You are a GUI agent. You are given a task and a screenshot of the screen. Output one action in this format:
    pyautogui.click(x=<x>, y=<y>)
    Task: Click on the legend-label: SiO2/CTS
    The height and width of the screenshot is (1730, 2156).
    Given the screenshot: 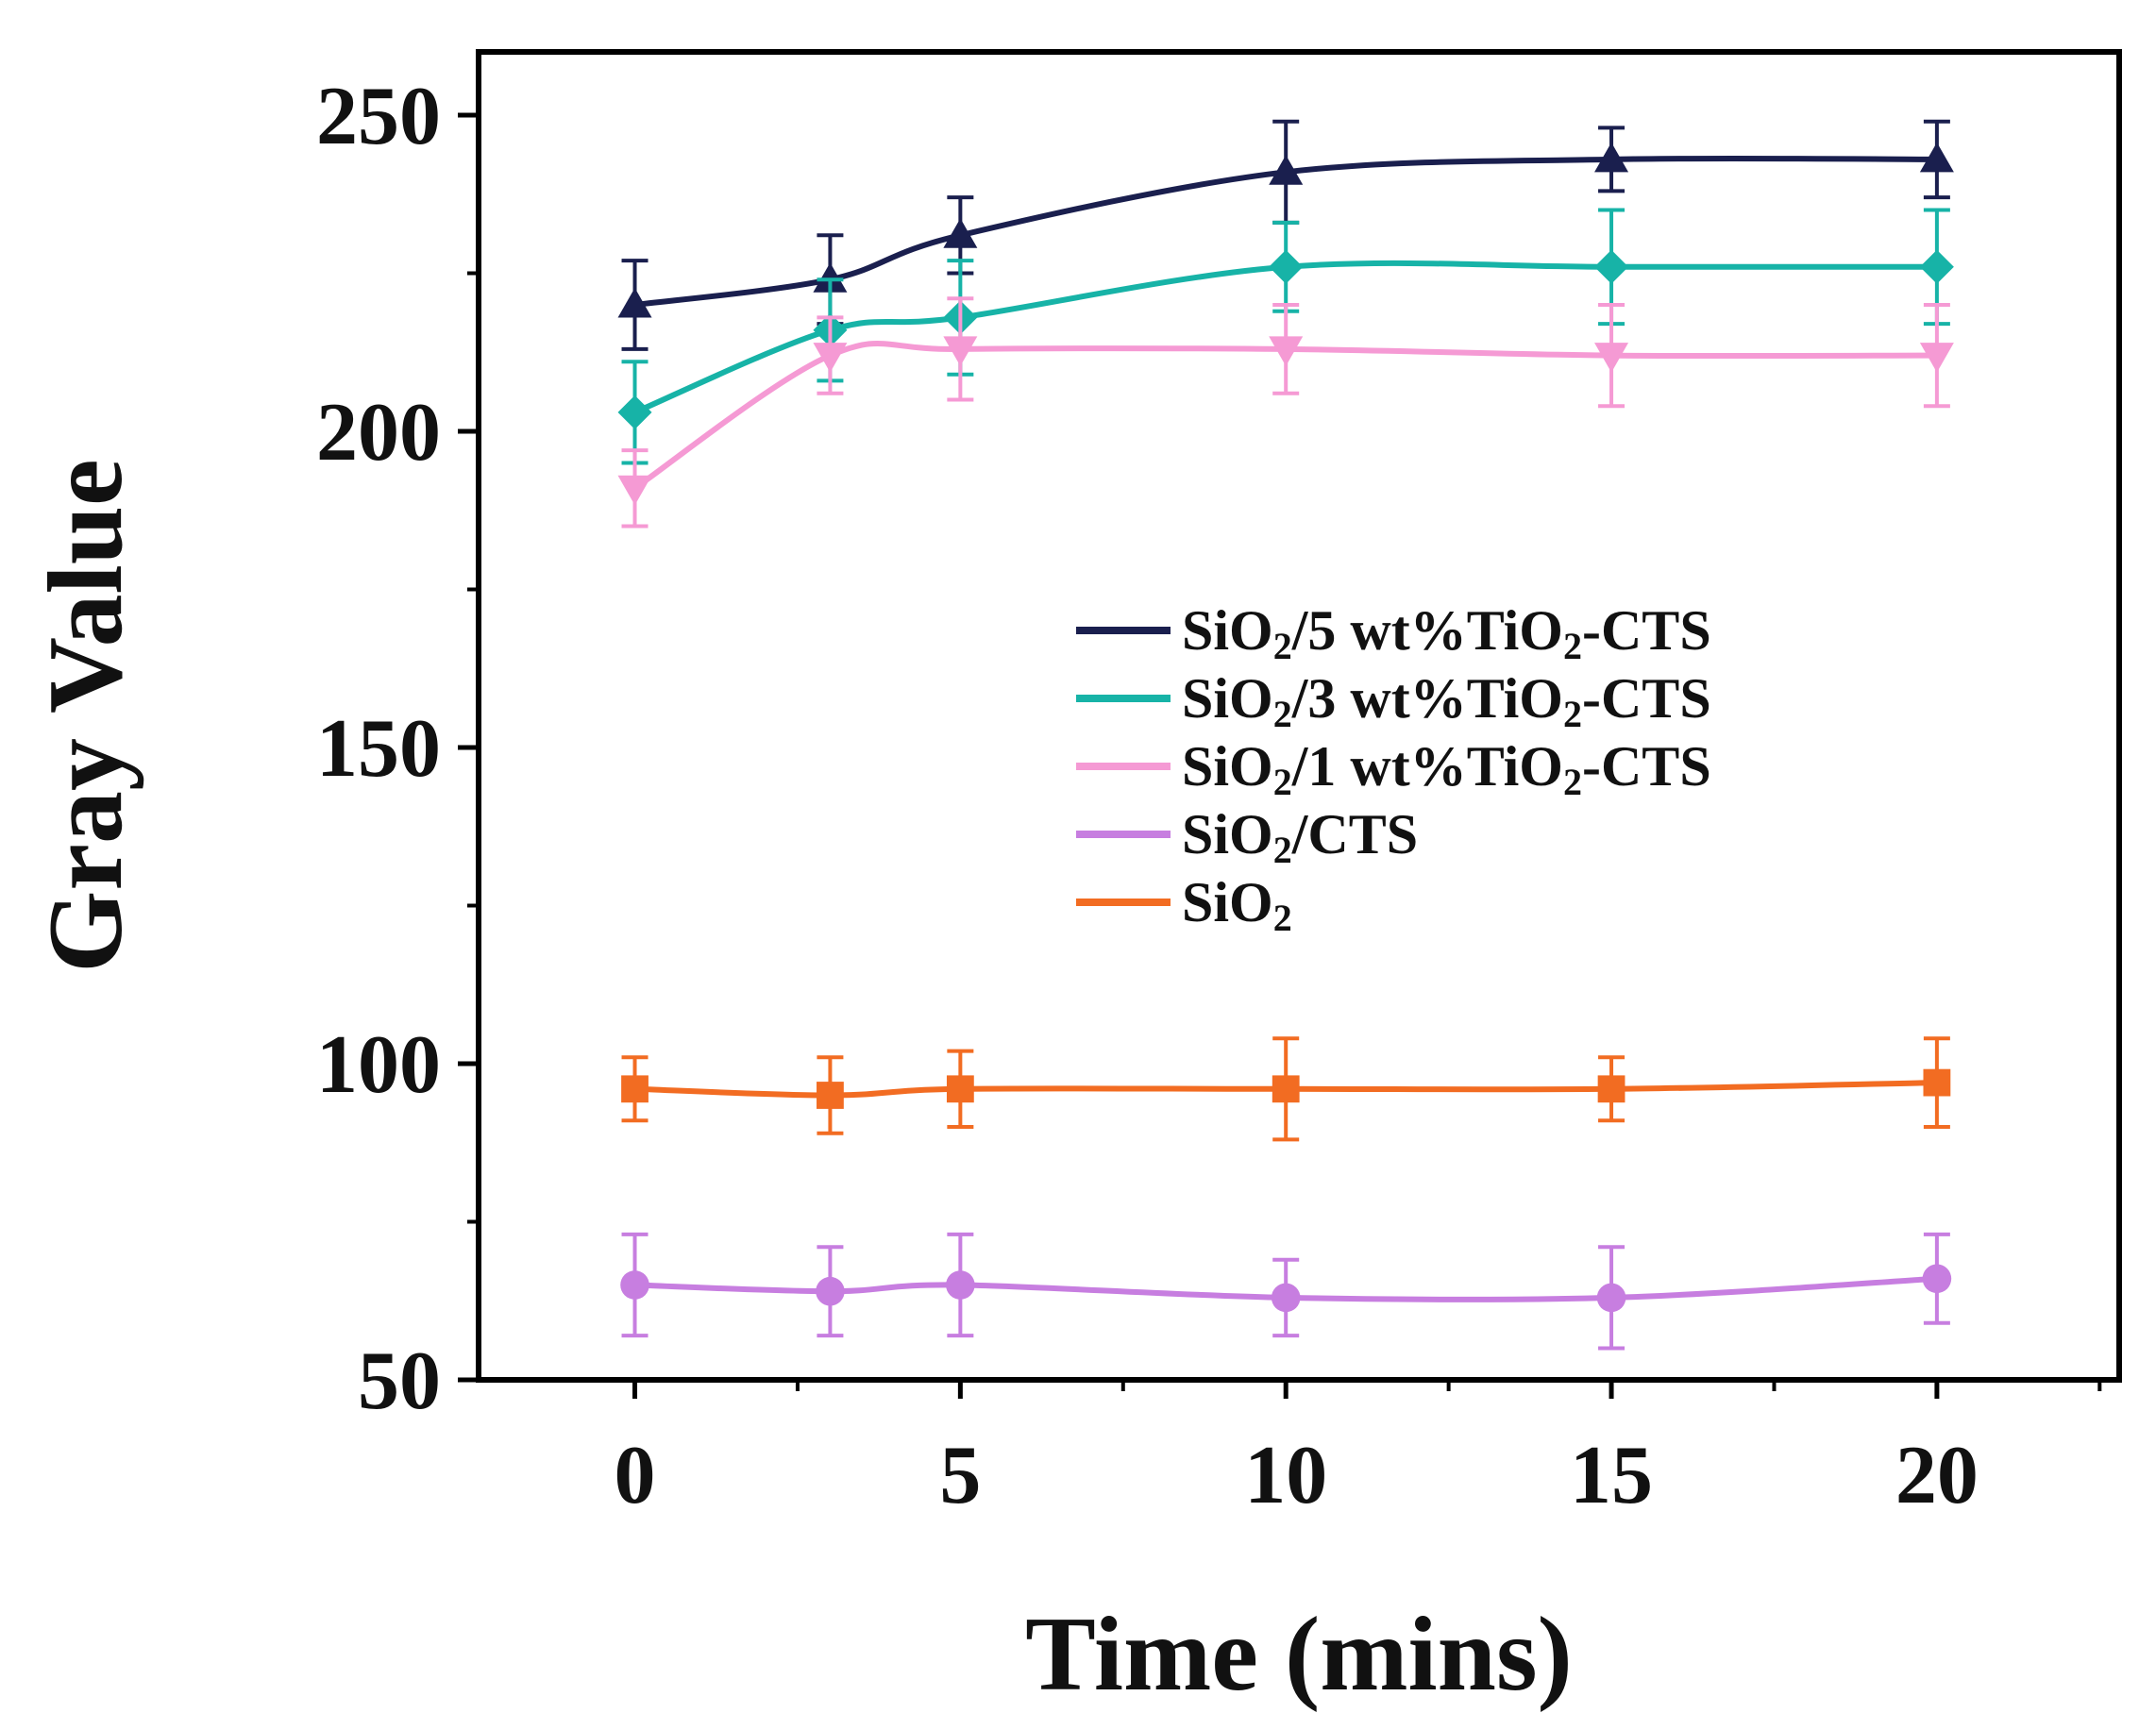 What is the action you would take?
    pyautogui.click(x=1300, y=837)
    